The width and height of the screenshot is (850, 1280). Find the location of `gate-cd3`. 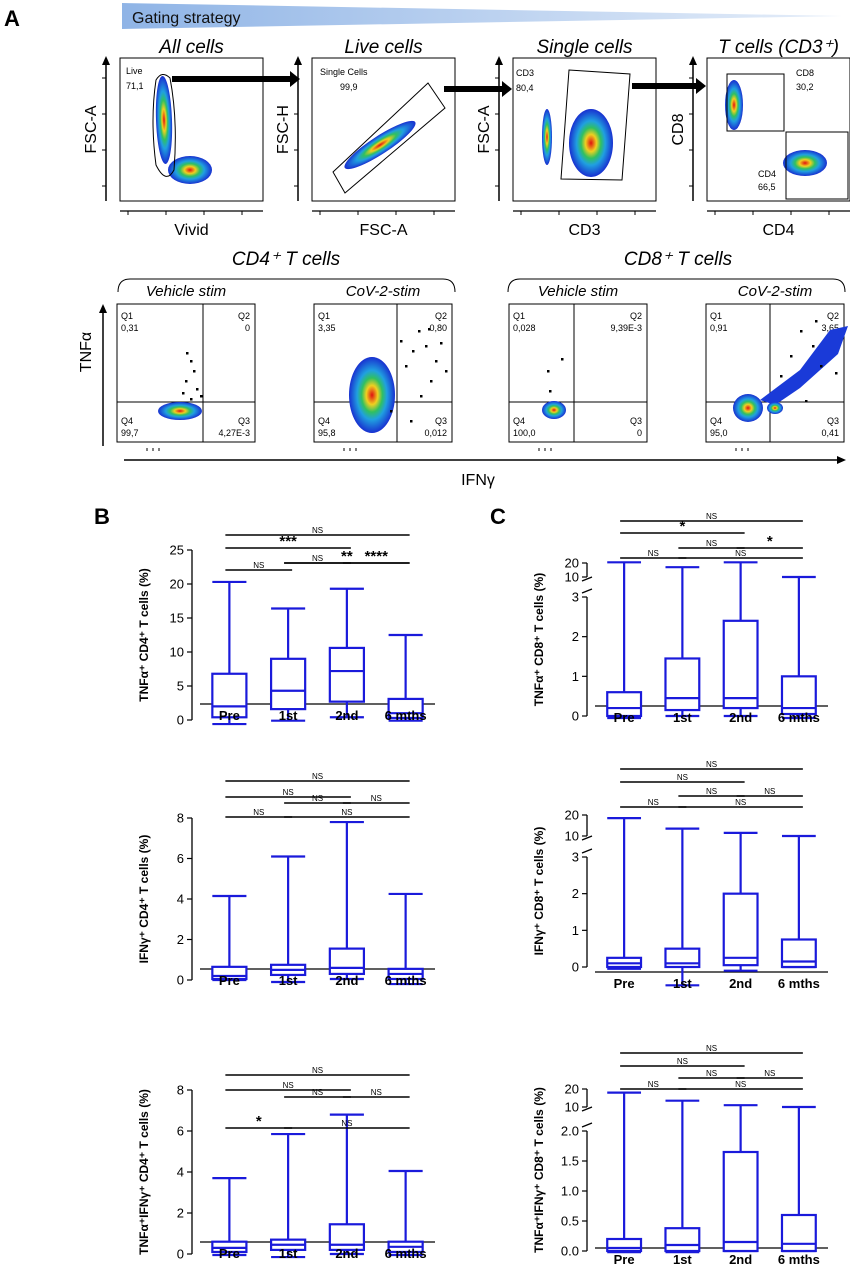

gate-cd3 is located at coordinates (595, 125).